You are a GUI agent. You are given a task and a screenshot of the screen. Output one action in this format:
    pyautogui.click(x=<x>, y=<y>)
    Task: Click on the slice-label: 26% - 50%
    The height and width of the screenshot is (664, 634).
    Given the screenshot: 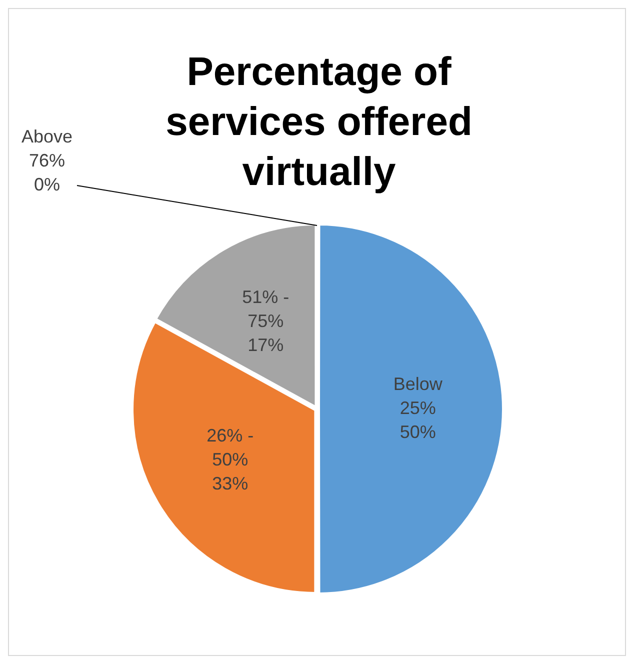 What is the action you would take?
    pyautogui.click(x=230, y=447)
    